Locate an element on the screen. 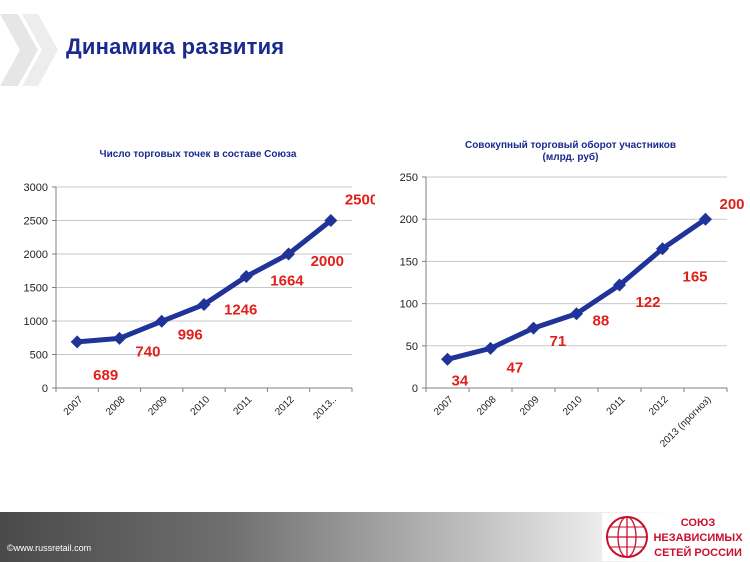 Image resolution: width=750 pixels, height=562 pixels. data-label: 1246 is located at coordinates (240, 310).